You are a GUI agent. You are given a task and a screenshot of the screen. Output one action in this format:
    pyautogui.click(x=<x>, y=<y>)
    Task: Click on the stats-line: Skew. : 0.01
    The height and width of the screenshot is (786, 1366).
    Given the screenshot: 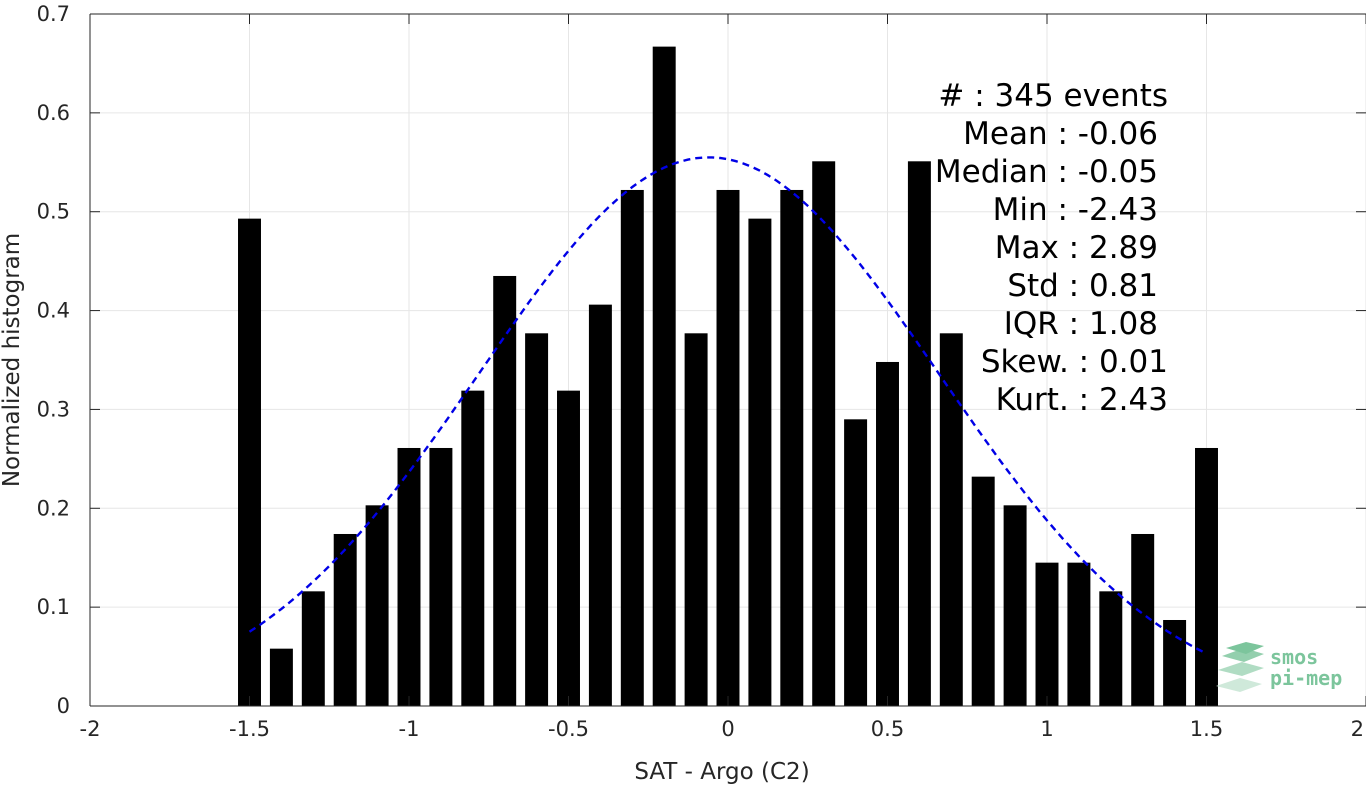 What is the action you would take?
    pyautogui.click(x=1074, y=362)
    